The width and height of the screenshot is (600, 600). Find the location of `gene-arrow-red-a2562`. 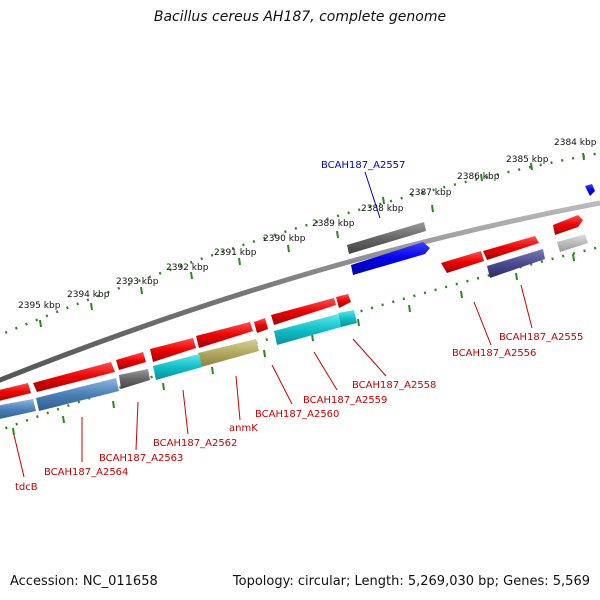

gene-arrow-red-a2562 is located at coordinates (173, 350).